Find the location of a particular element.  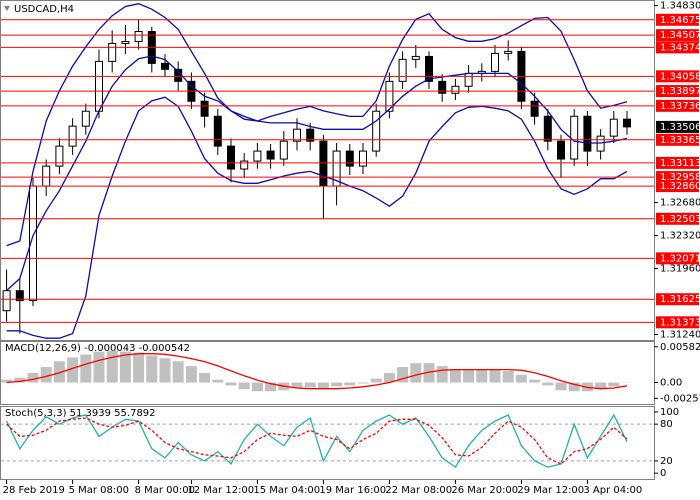

y-tick-label: 1.32320 is located at coordinates (680, 236).